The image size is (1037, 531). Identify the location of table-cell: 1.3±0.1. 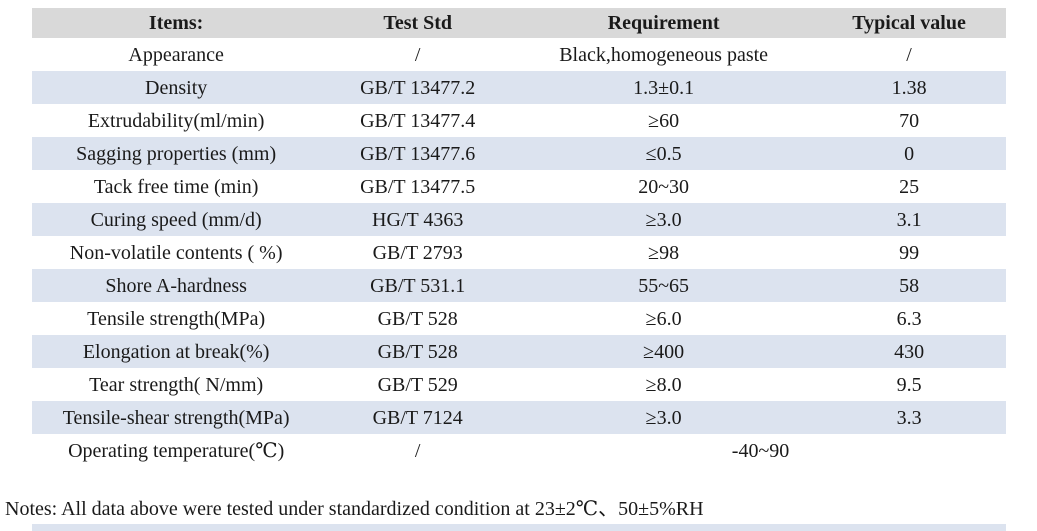
(664, 87).